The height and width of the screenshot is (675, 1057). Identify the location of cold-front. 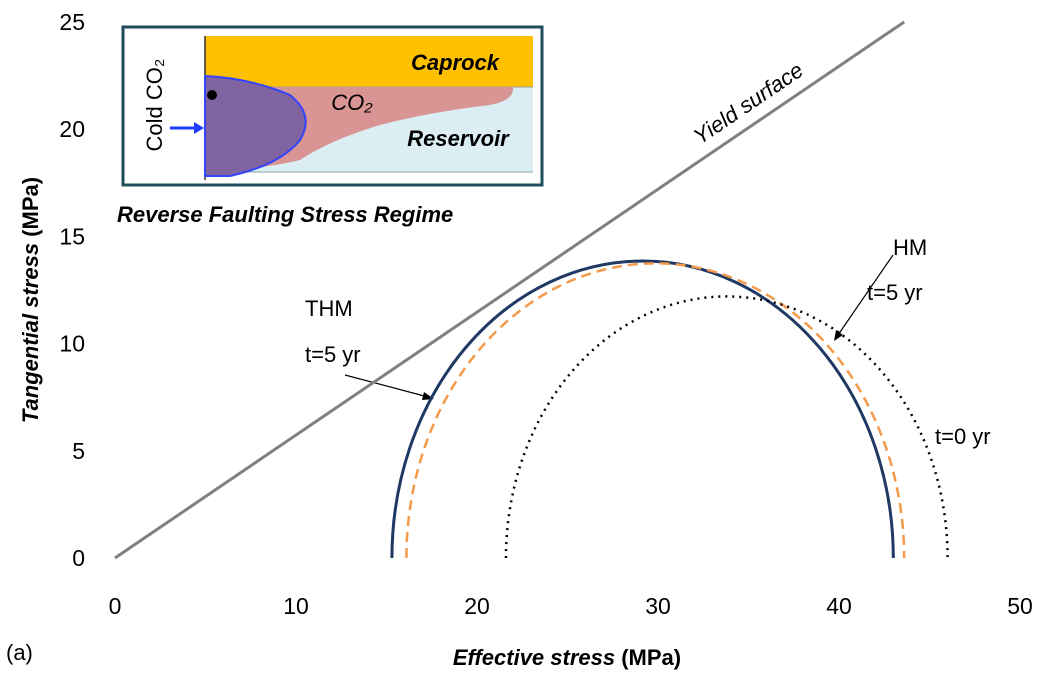
(255, 125).